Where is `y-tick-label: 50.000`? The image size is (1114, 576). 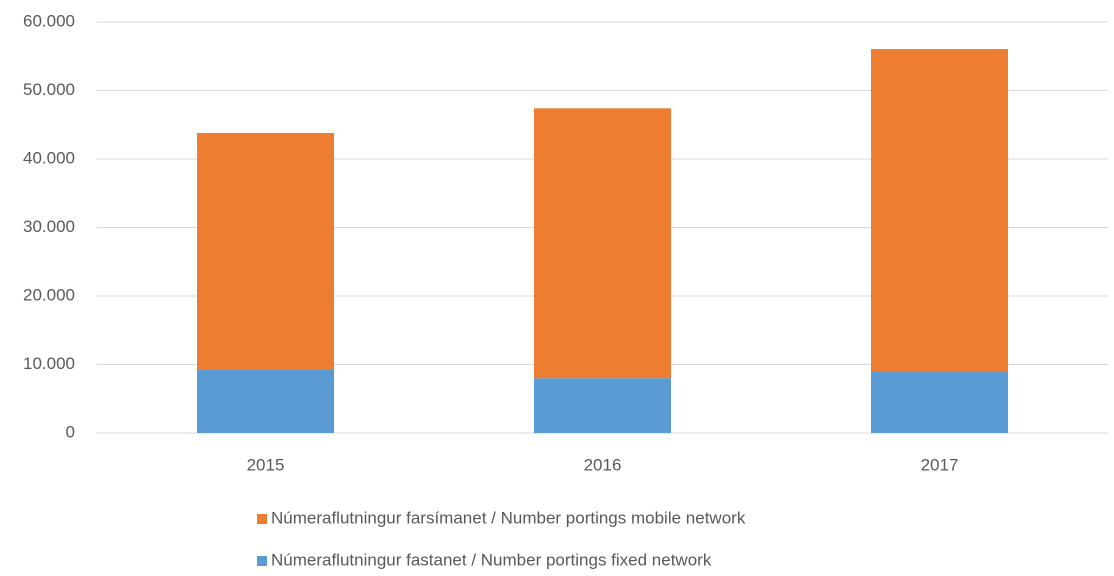
y-tick-label: 50.000 is located at coordinates (49, 89).